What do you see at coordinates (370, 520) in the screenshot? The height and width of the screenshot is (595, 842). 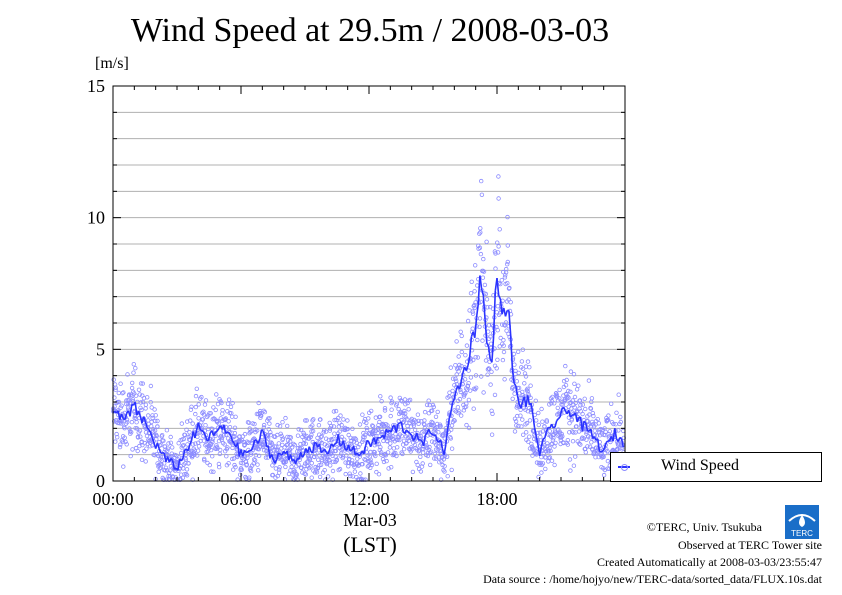 I see `x-axis-date-label: Mar-03` at bounding box center [370, 520].